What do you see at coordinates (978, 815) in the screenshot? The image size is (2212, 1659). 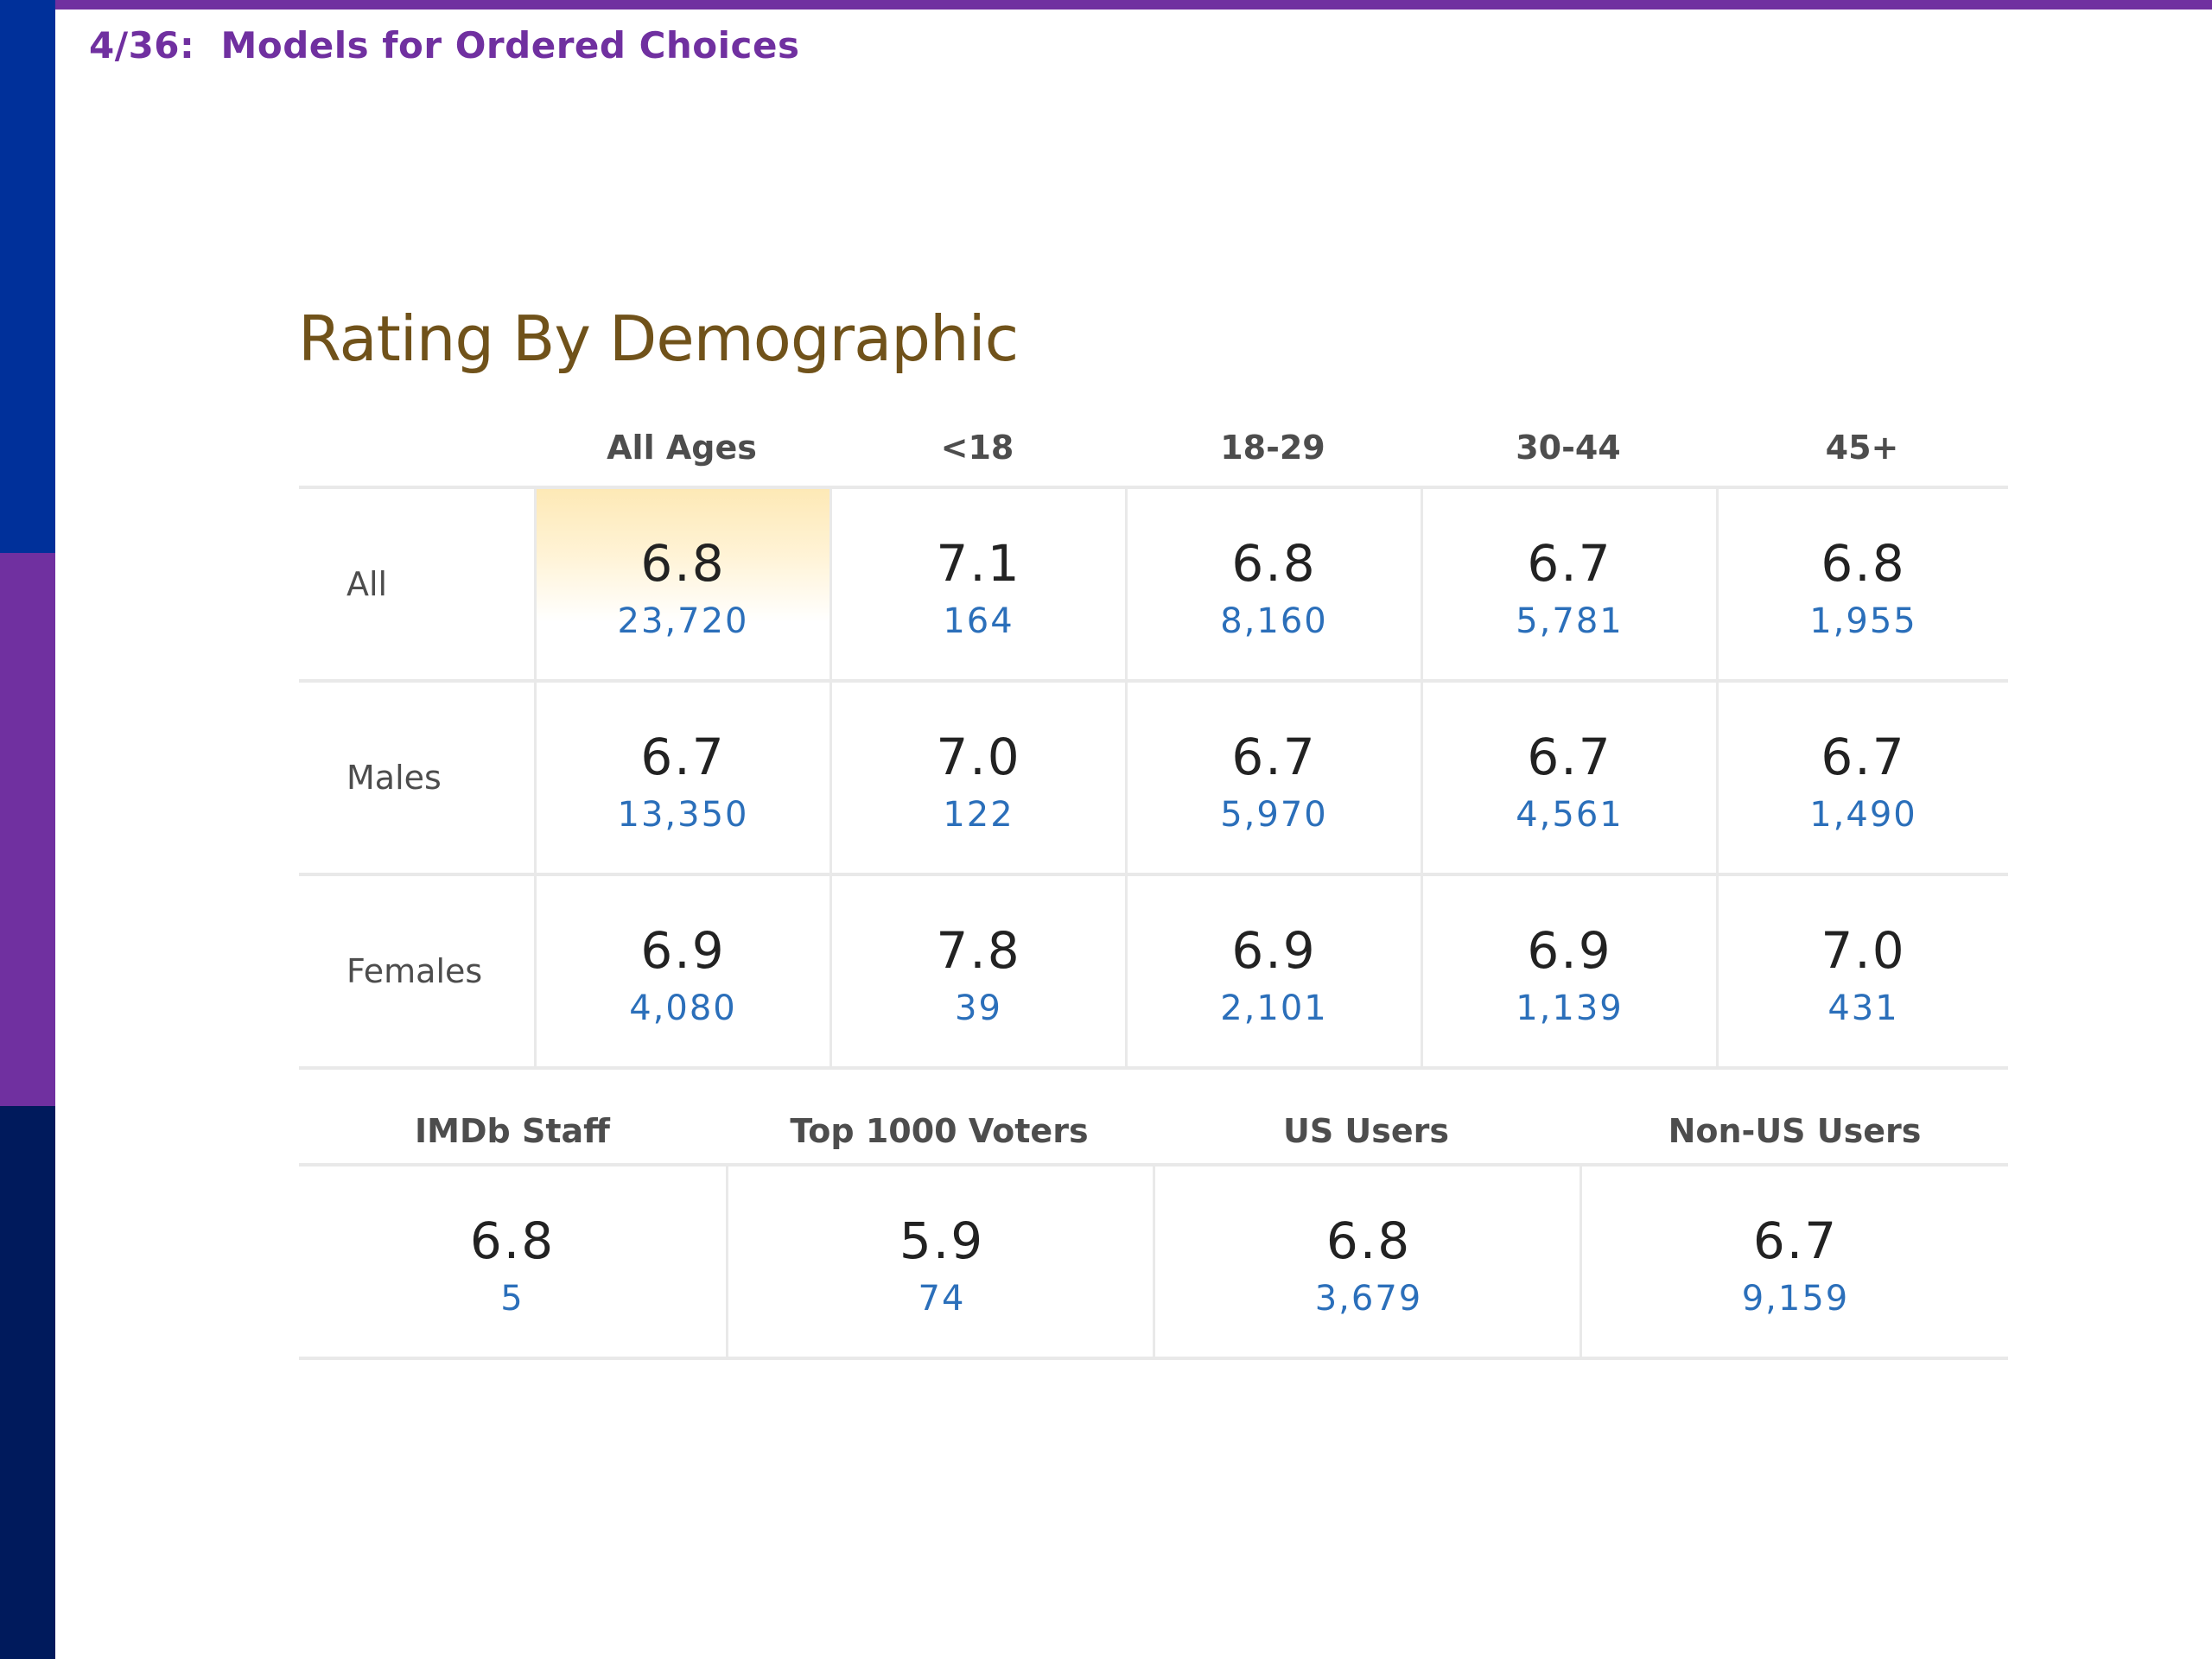 I see `vote-count-link: 122` at bounding box center [978, 815].